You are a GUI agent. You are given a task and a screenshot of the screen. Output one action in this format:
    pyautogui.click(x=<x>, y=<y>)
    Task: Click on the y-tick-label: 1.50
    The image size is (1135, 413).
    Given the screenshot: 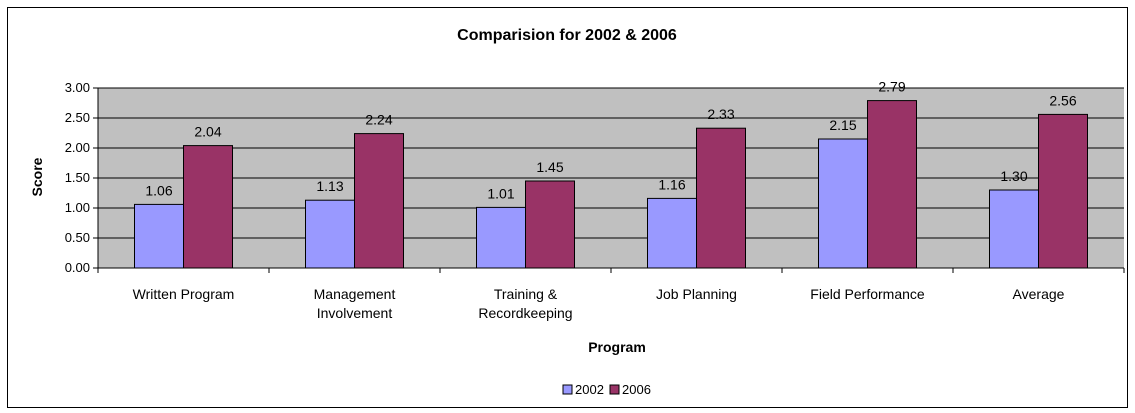 What is the action you would take?
    pyautogui.click(x=77, y=177)
    